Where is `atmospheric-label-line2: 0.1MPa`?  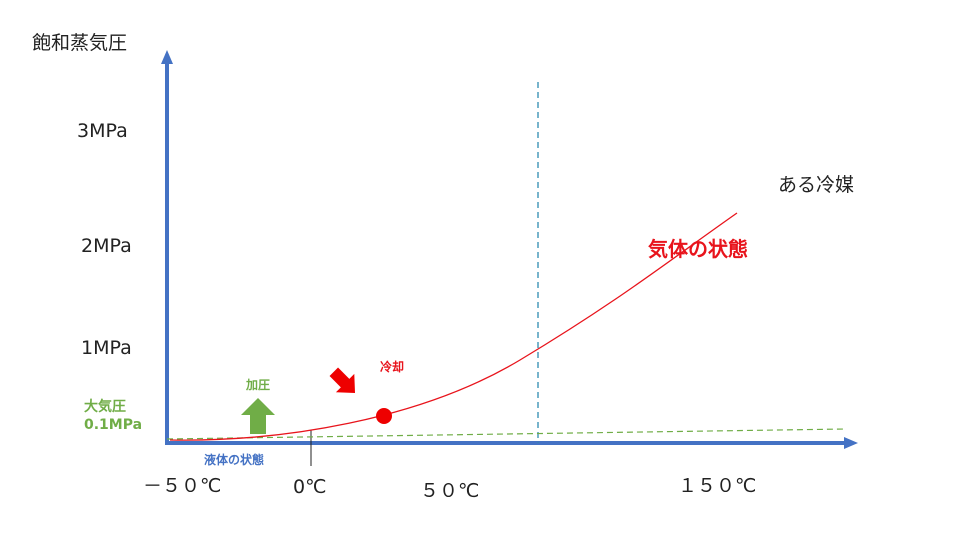
atmospheric-label-line2: 0.1MPa is located at coordinates (113, 425).